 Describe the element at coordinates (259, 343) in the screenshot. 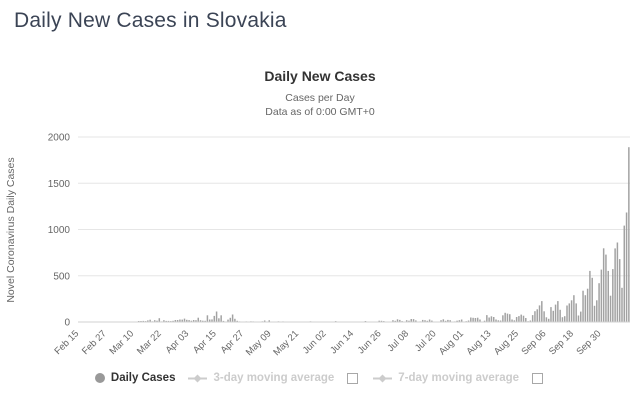

I see `x-tick-label: May 09` at that location.